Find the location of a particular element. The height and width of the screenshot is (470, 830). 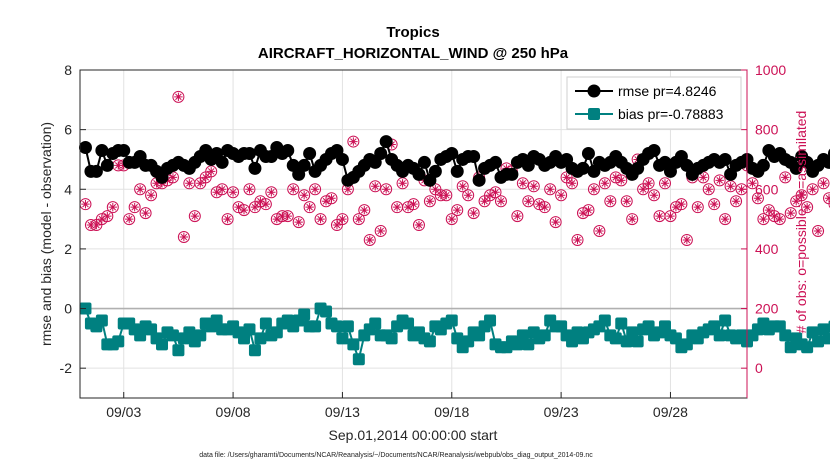

x-tick-label: 09/03 is located at coordinates (123, 412).